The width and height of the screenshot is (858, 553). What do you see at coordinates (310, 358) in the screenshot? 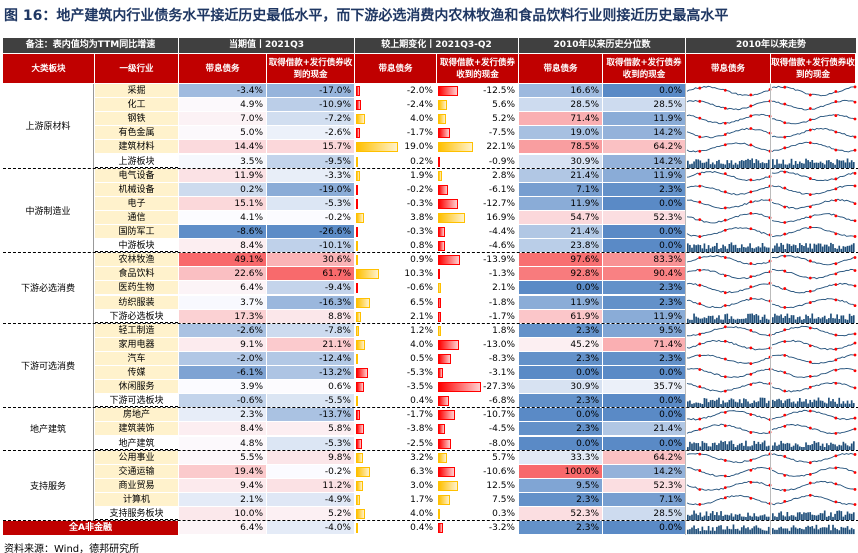
I see `current-cash: -12.4%` at bounding box center [310, 358].